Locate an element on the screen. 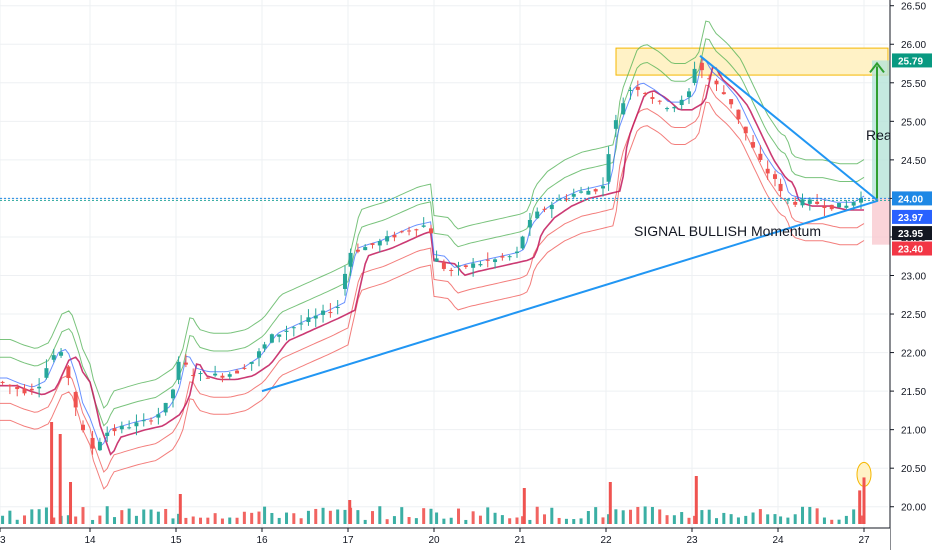  price-label-text: 23.95 is located at coordinates (910, 234).